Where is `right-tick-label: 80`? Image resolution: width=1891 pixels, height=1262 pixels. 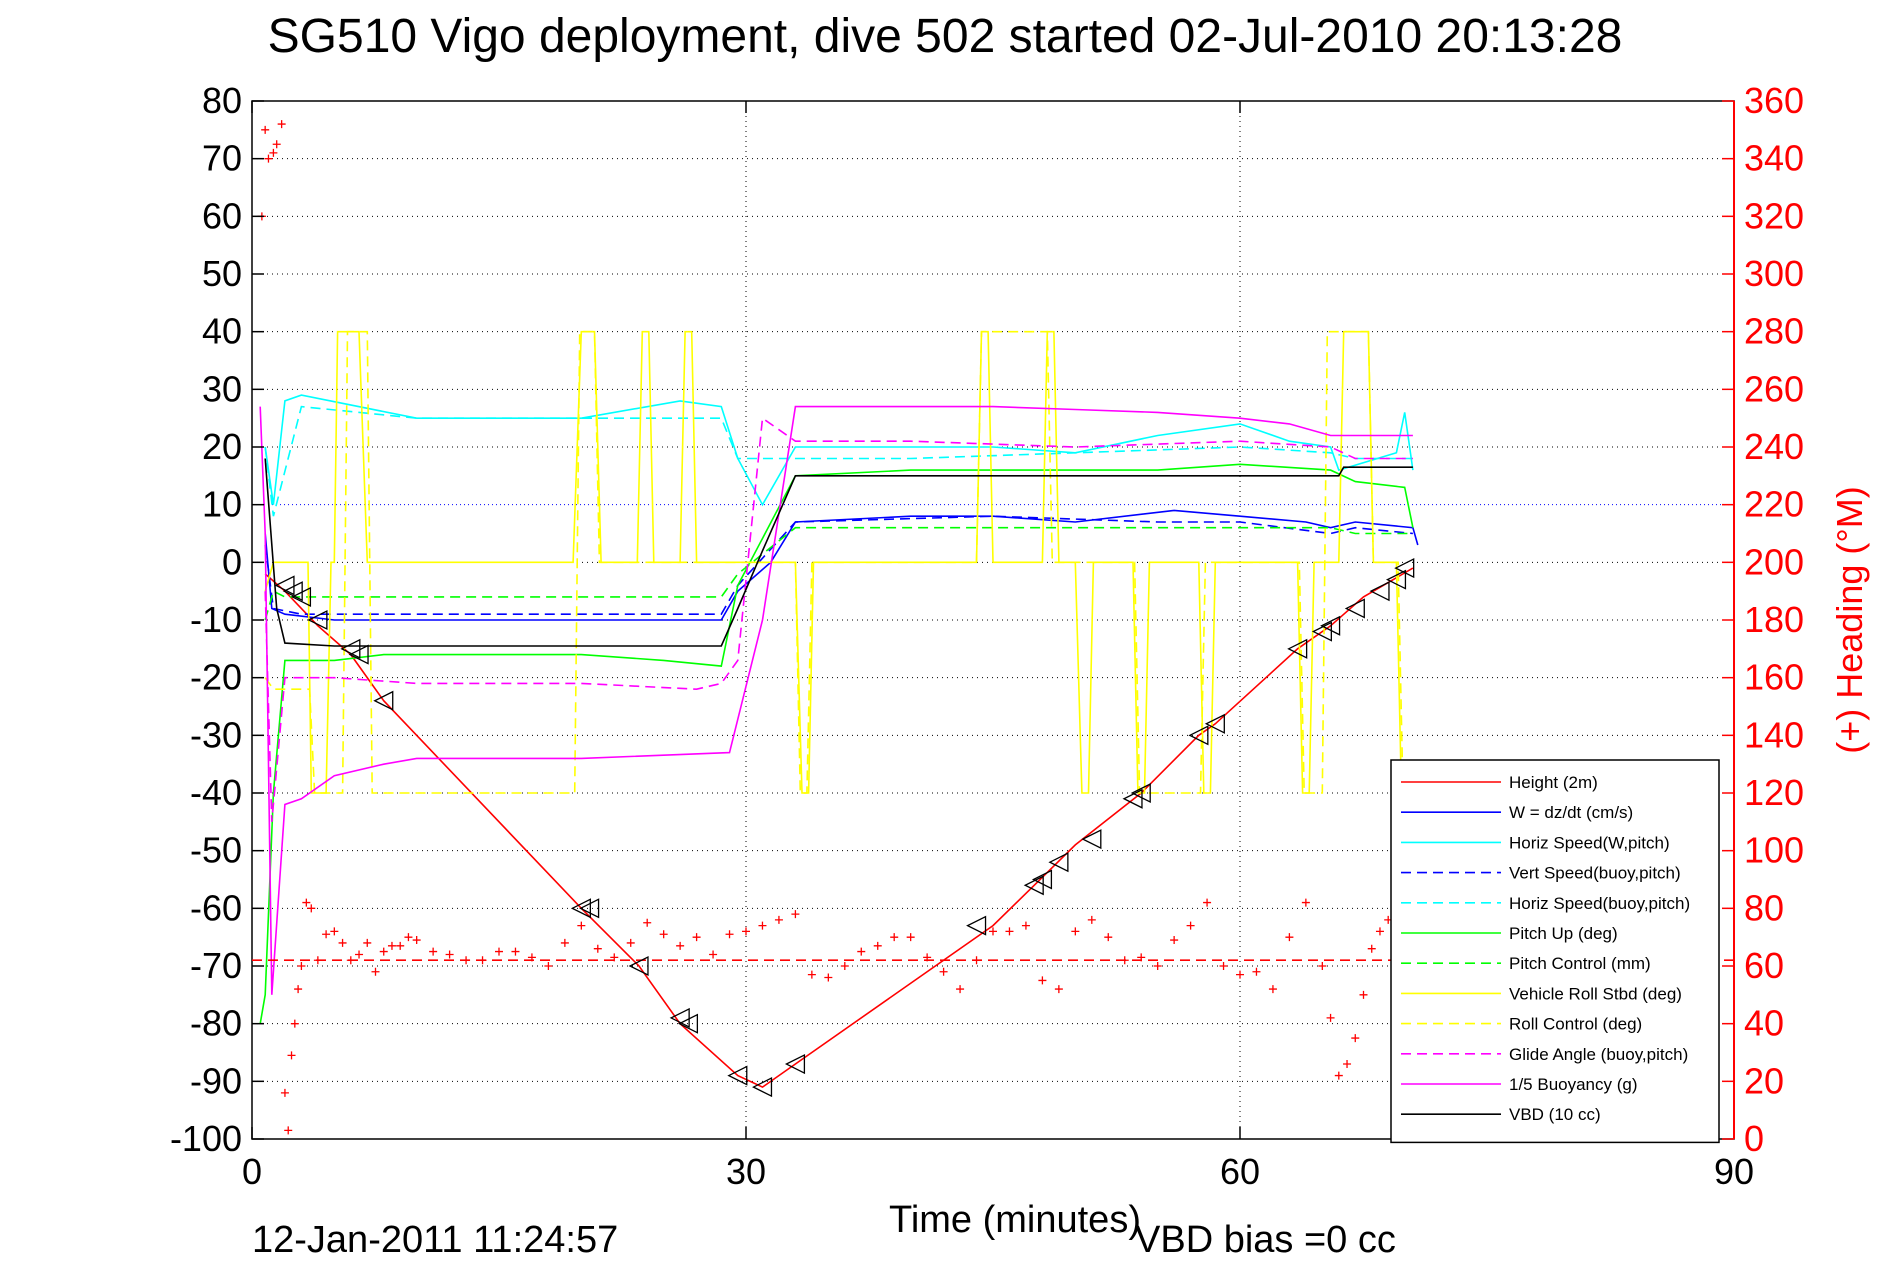
right-tick-label: 80 is located at coordinates (1764, 907).